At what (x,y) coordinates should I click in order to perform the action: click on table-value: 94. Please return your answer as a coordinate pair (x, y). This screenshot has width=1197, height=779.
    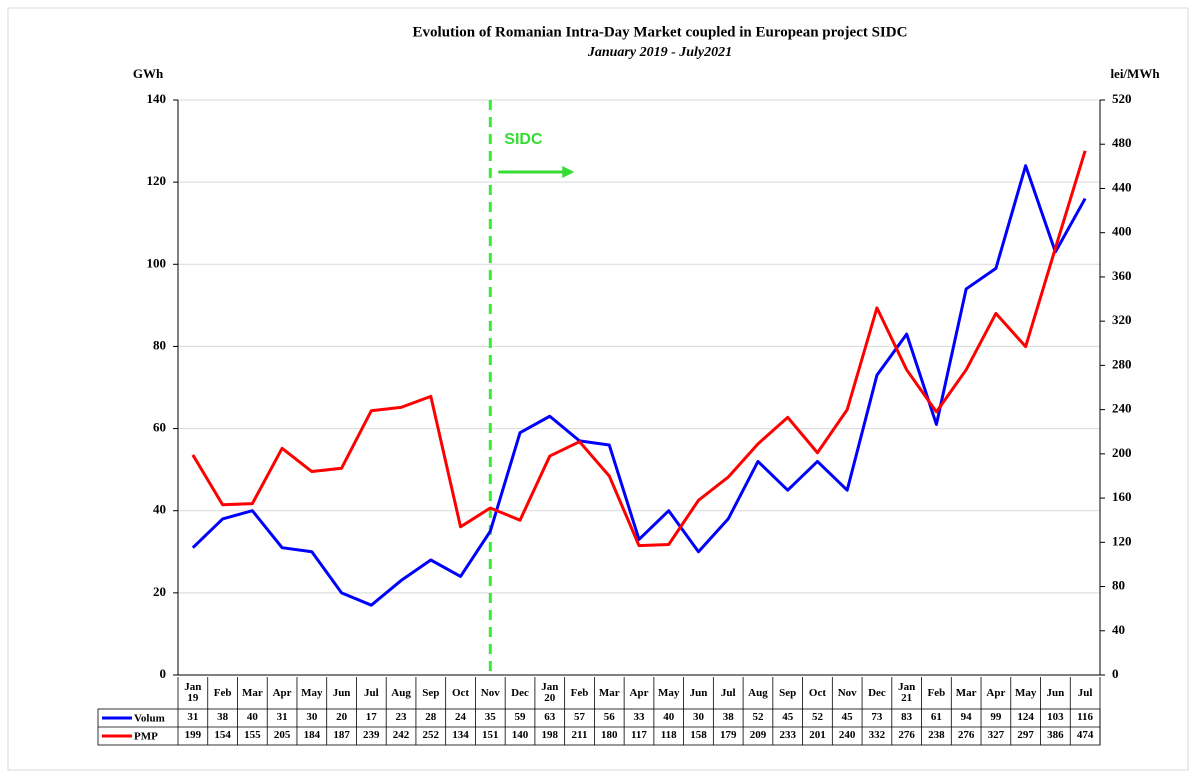
    Looking at the image, I should click on (966, 717).